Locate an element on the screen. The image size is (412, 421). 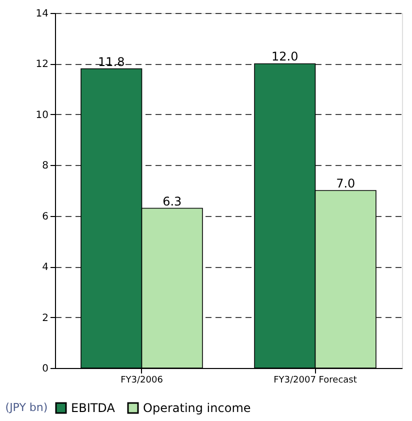
data-label: 6.3 is located at coordinates (172, 201).